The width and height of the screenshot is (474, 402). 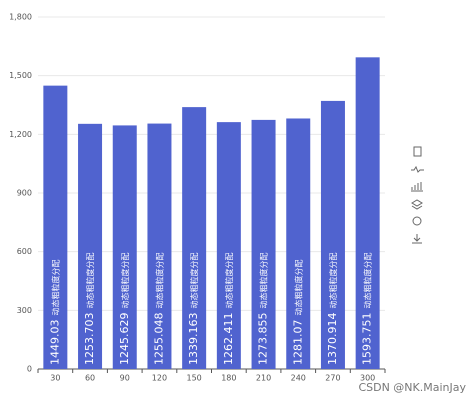 What do you see at coordinates (263, 309) in the screenshot?
I see `bar-label: 1273.855 动态粗粒度分配` at bounding box center [263, 309].